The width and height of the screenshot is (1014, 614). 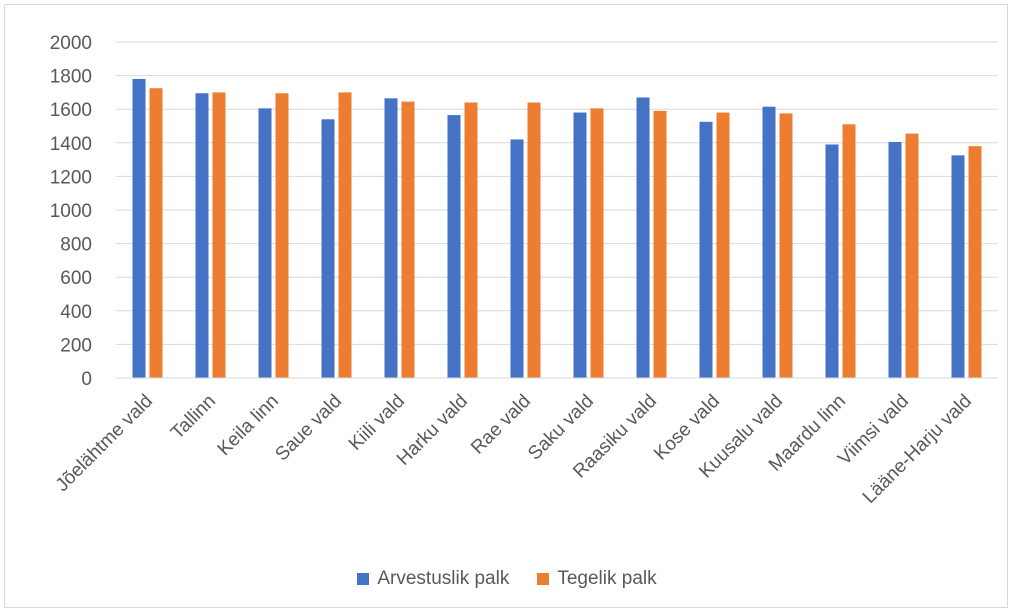 I want to click on x-category-label: Lääne-Harju vald, so click(x=917, y=449).